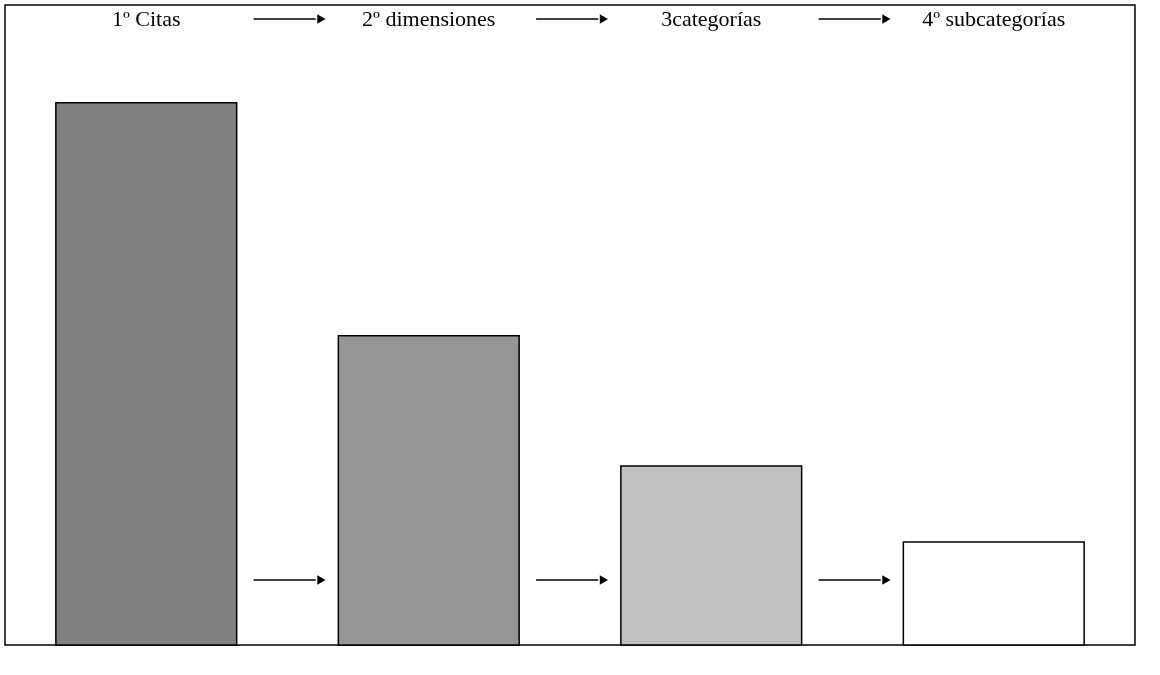  Describe the element at coordinates (429, 18) in the screenshot. I see `x-tick-label: 2º dimensiones` at that location.